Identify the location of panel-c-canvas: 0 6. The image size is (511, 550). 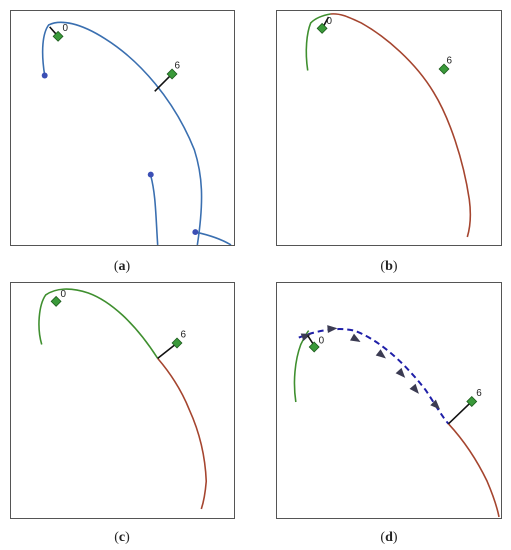
(123, 399).